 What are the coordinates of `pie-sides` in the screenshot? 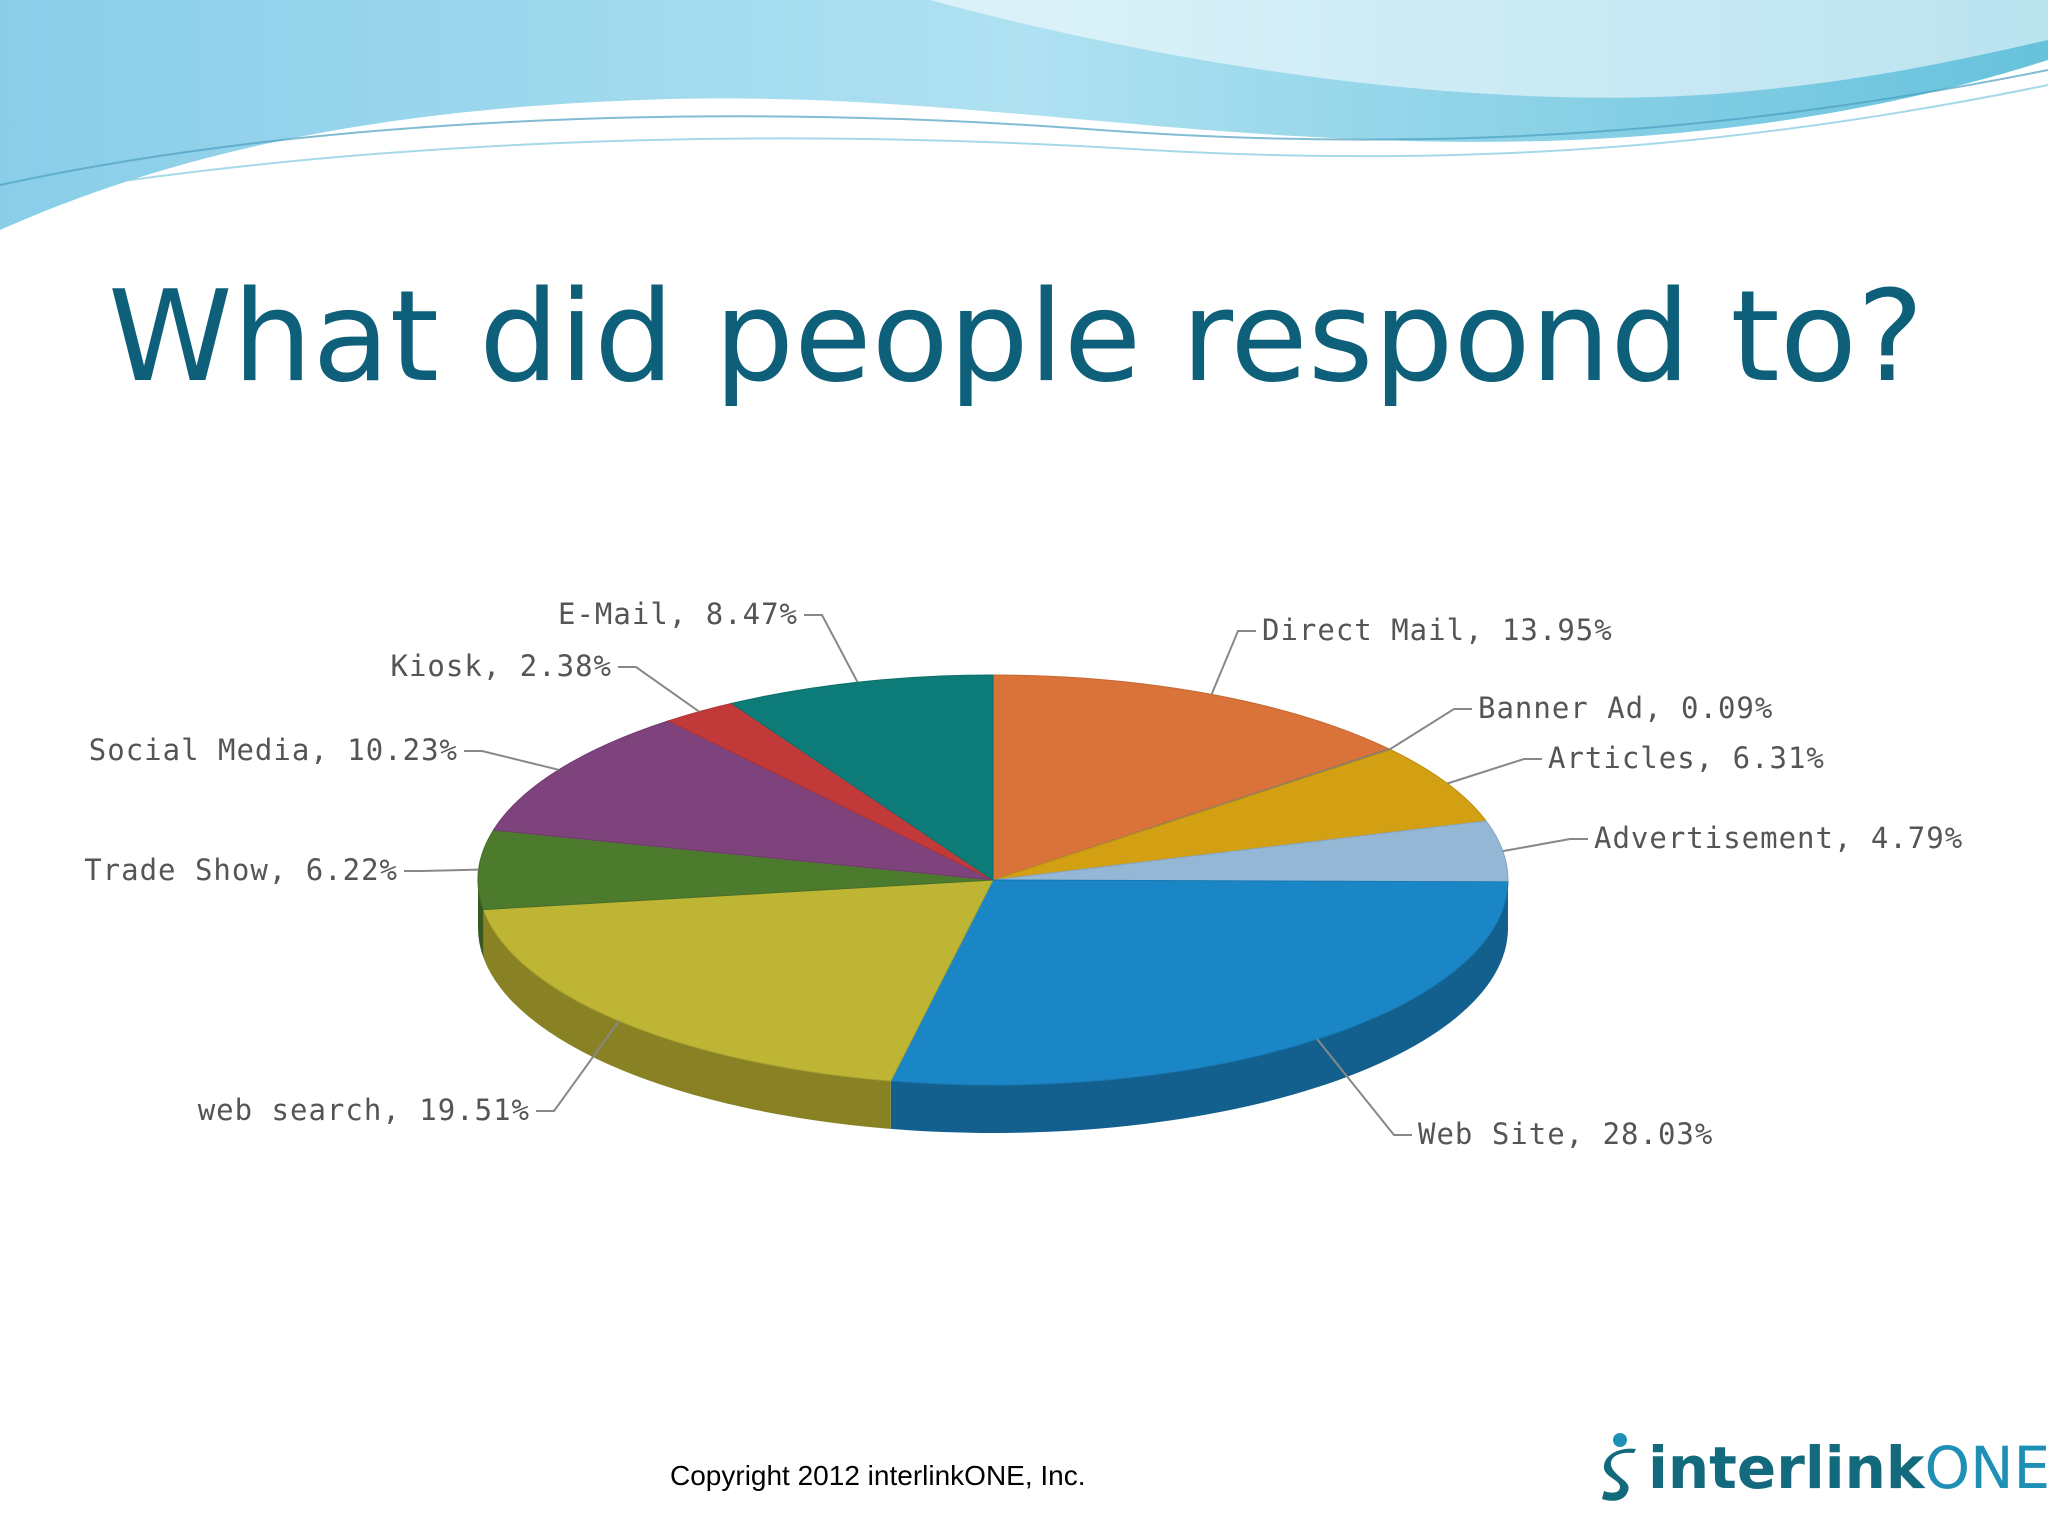 It's located at (993, 1006).